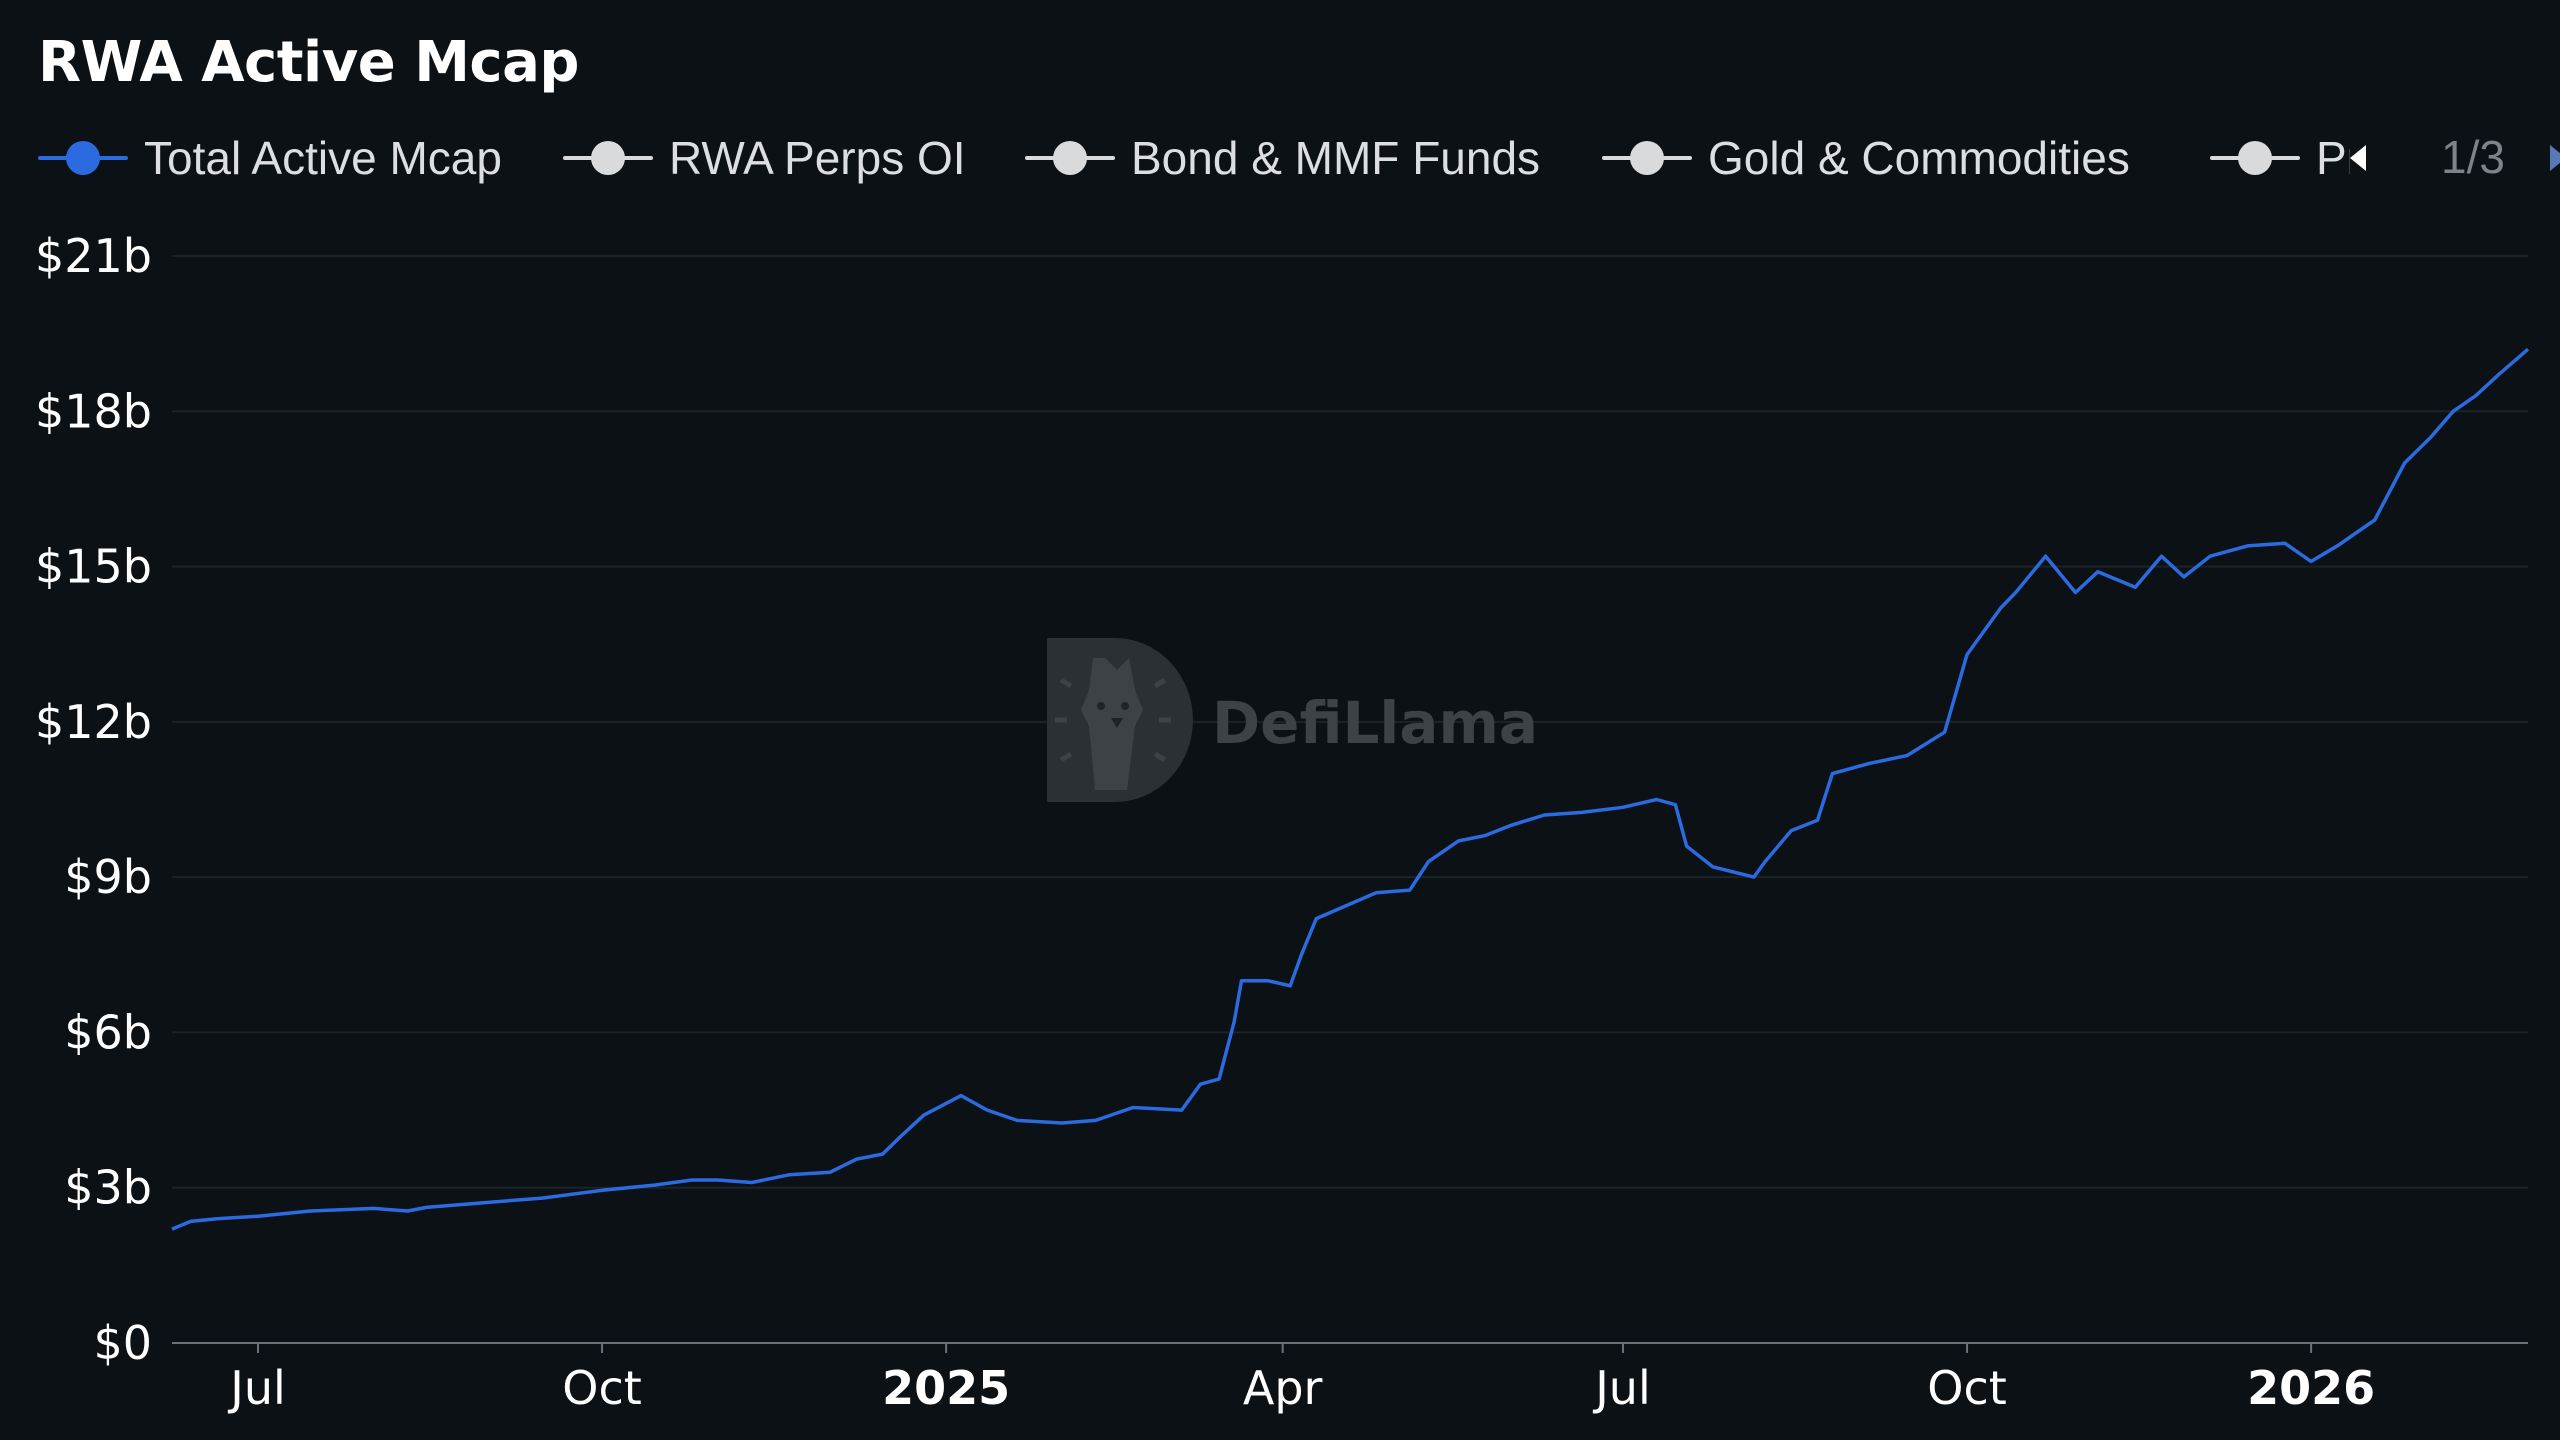  I want to click on x-tick-label: 2025, so click(946, 1388).